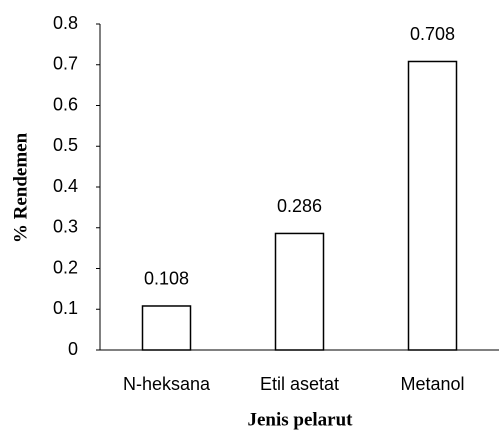  Describe the element at coordinates (432, 34) in the screenshot. I see `data-label: 0.708` at that location.